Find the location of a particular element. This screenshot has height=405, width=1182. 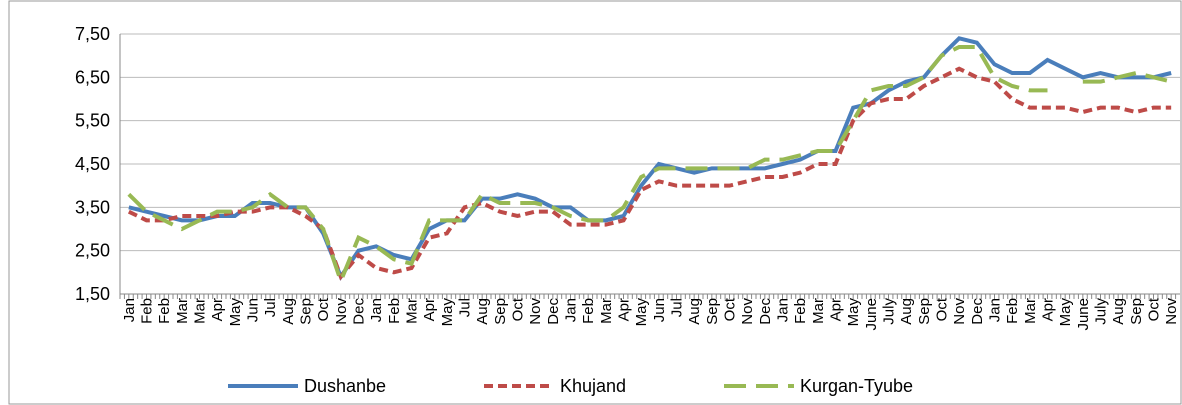

y-tick-label: 5,50 is located at coordinates (92, 121).